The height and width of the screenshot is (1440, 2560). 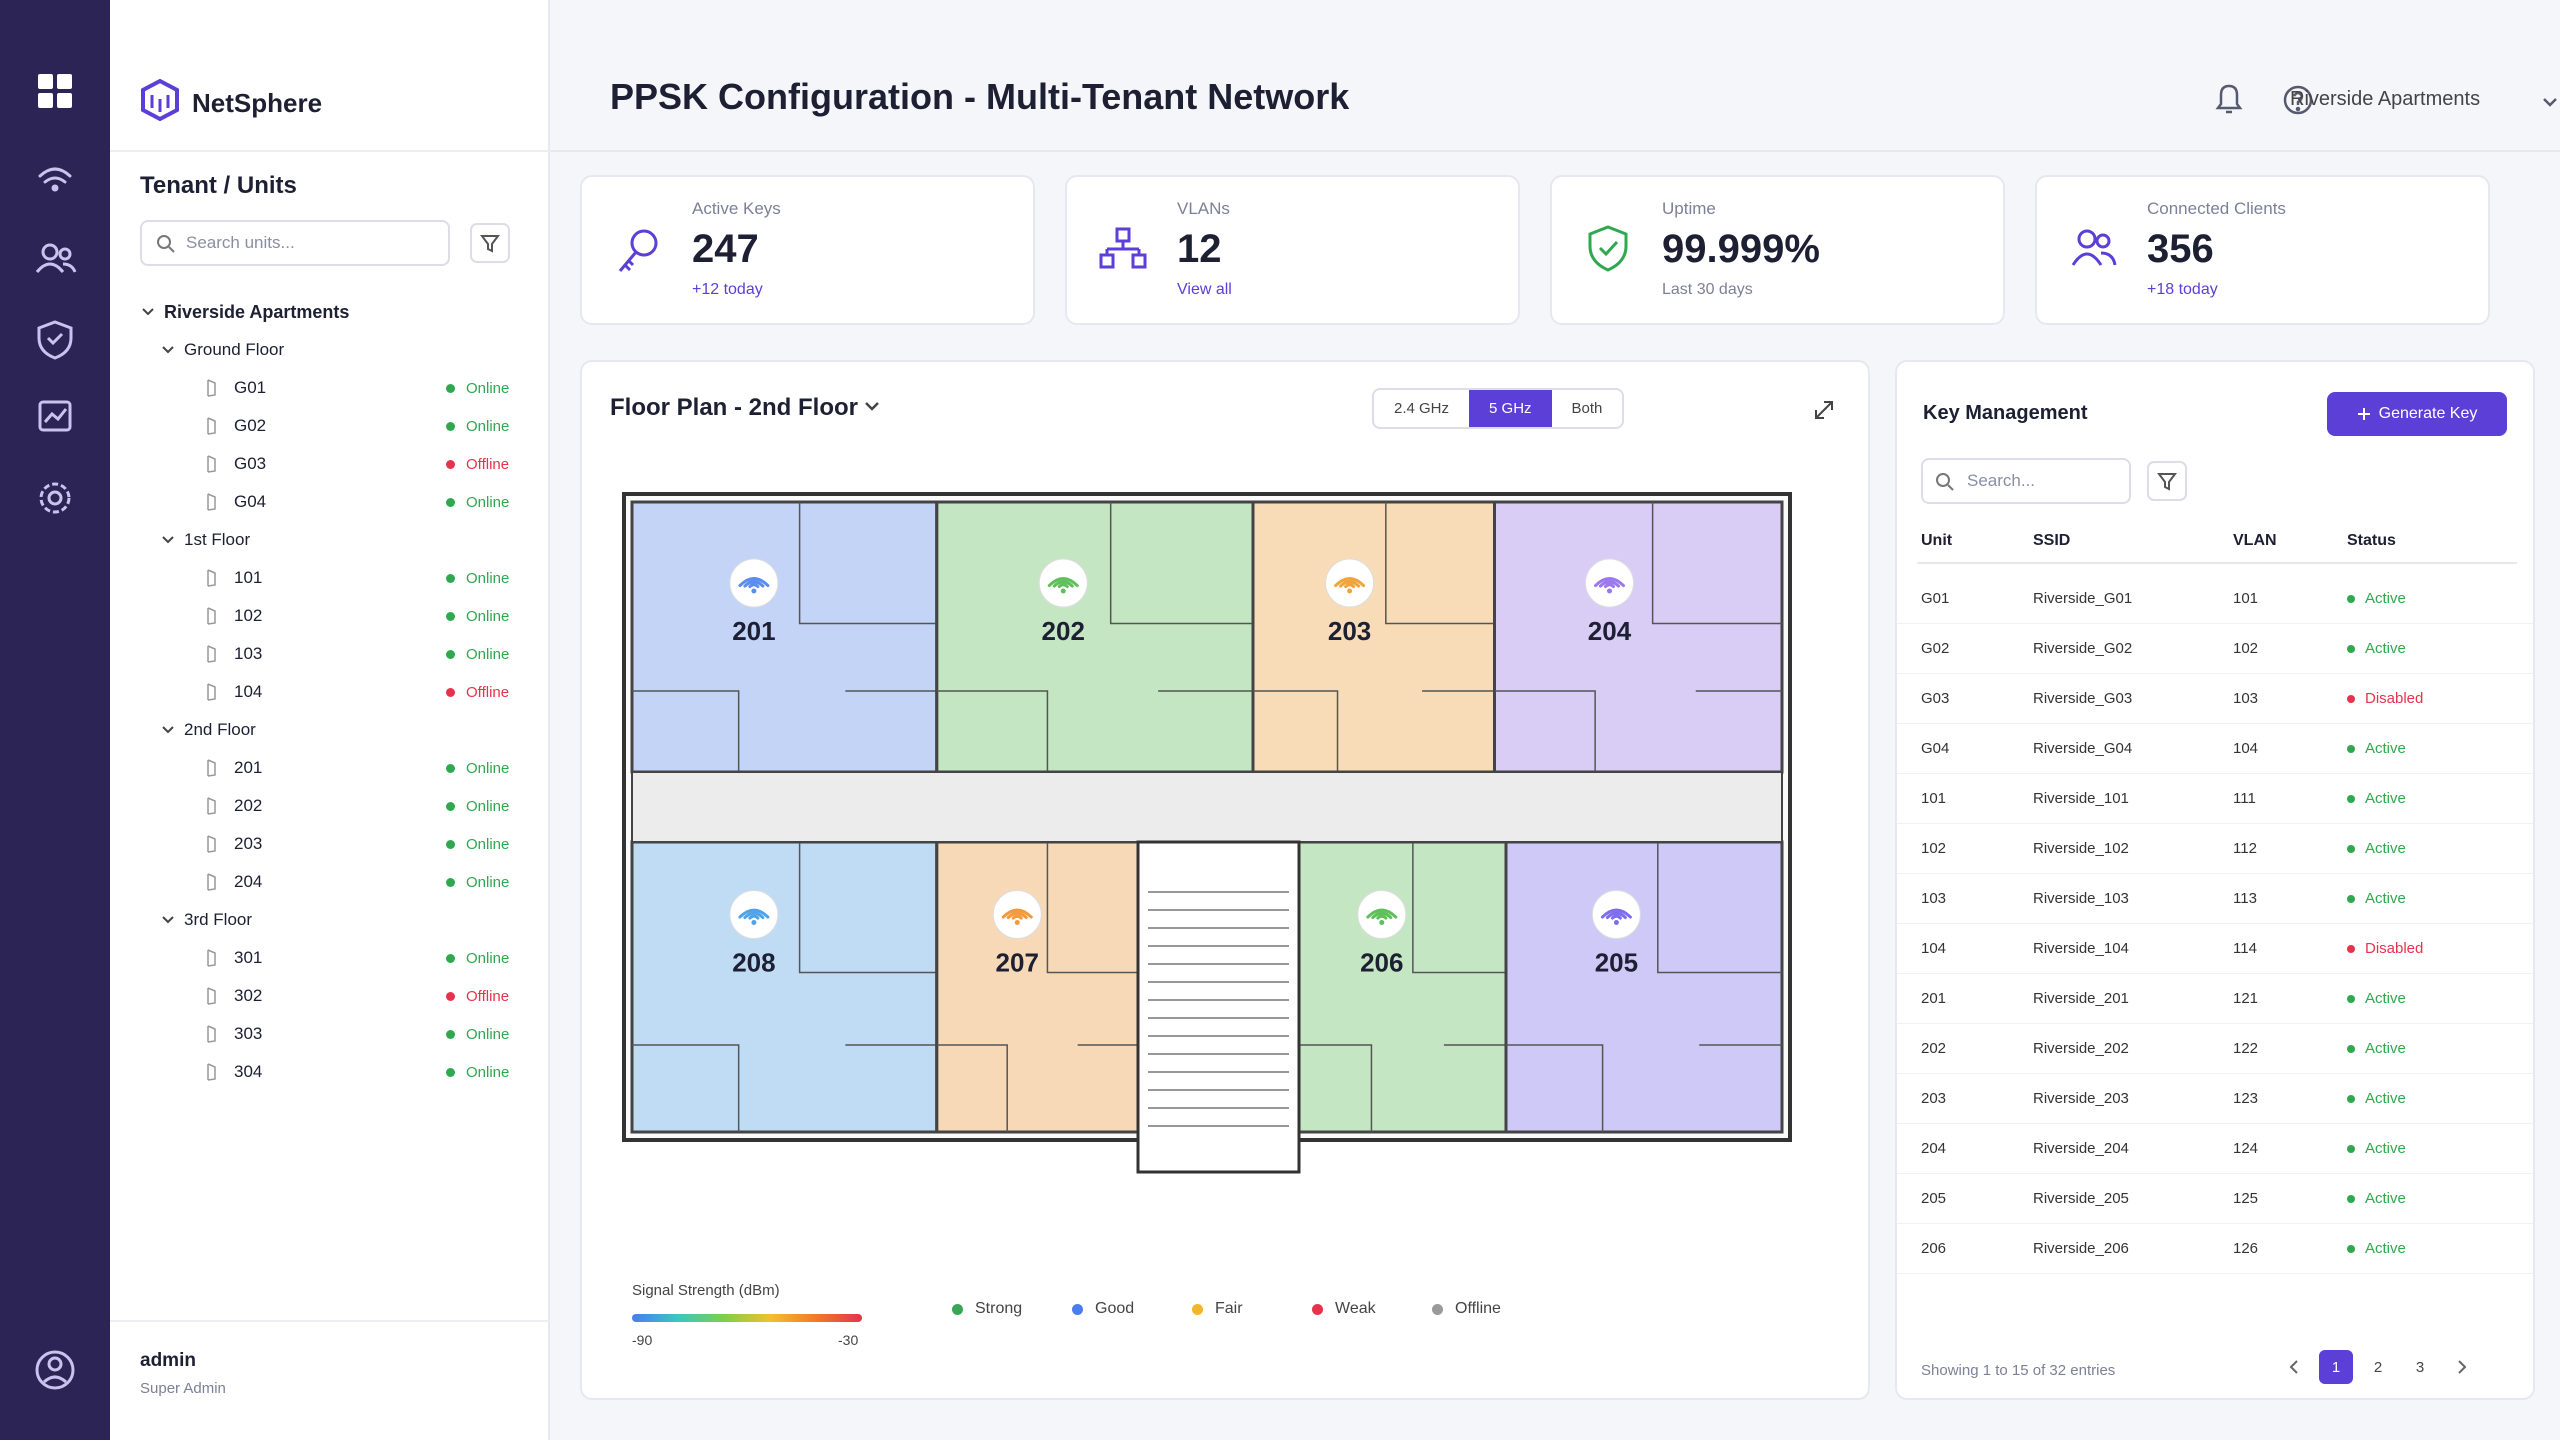 I want to click on floor-node: 1st Floor, so click(x=217, y=539).